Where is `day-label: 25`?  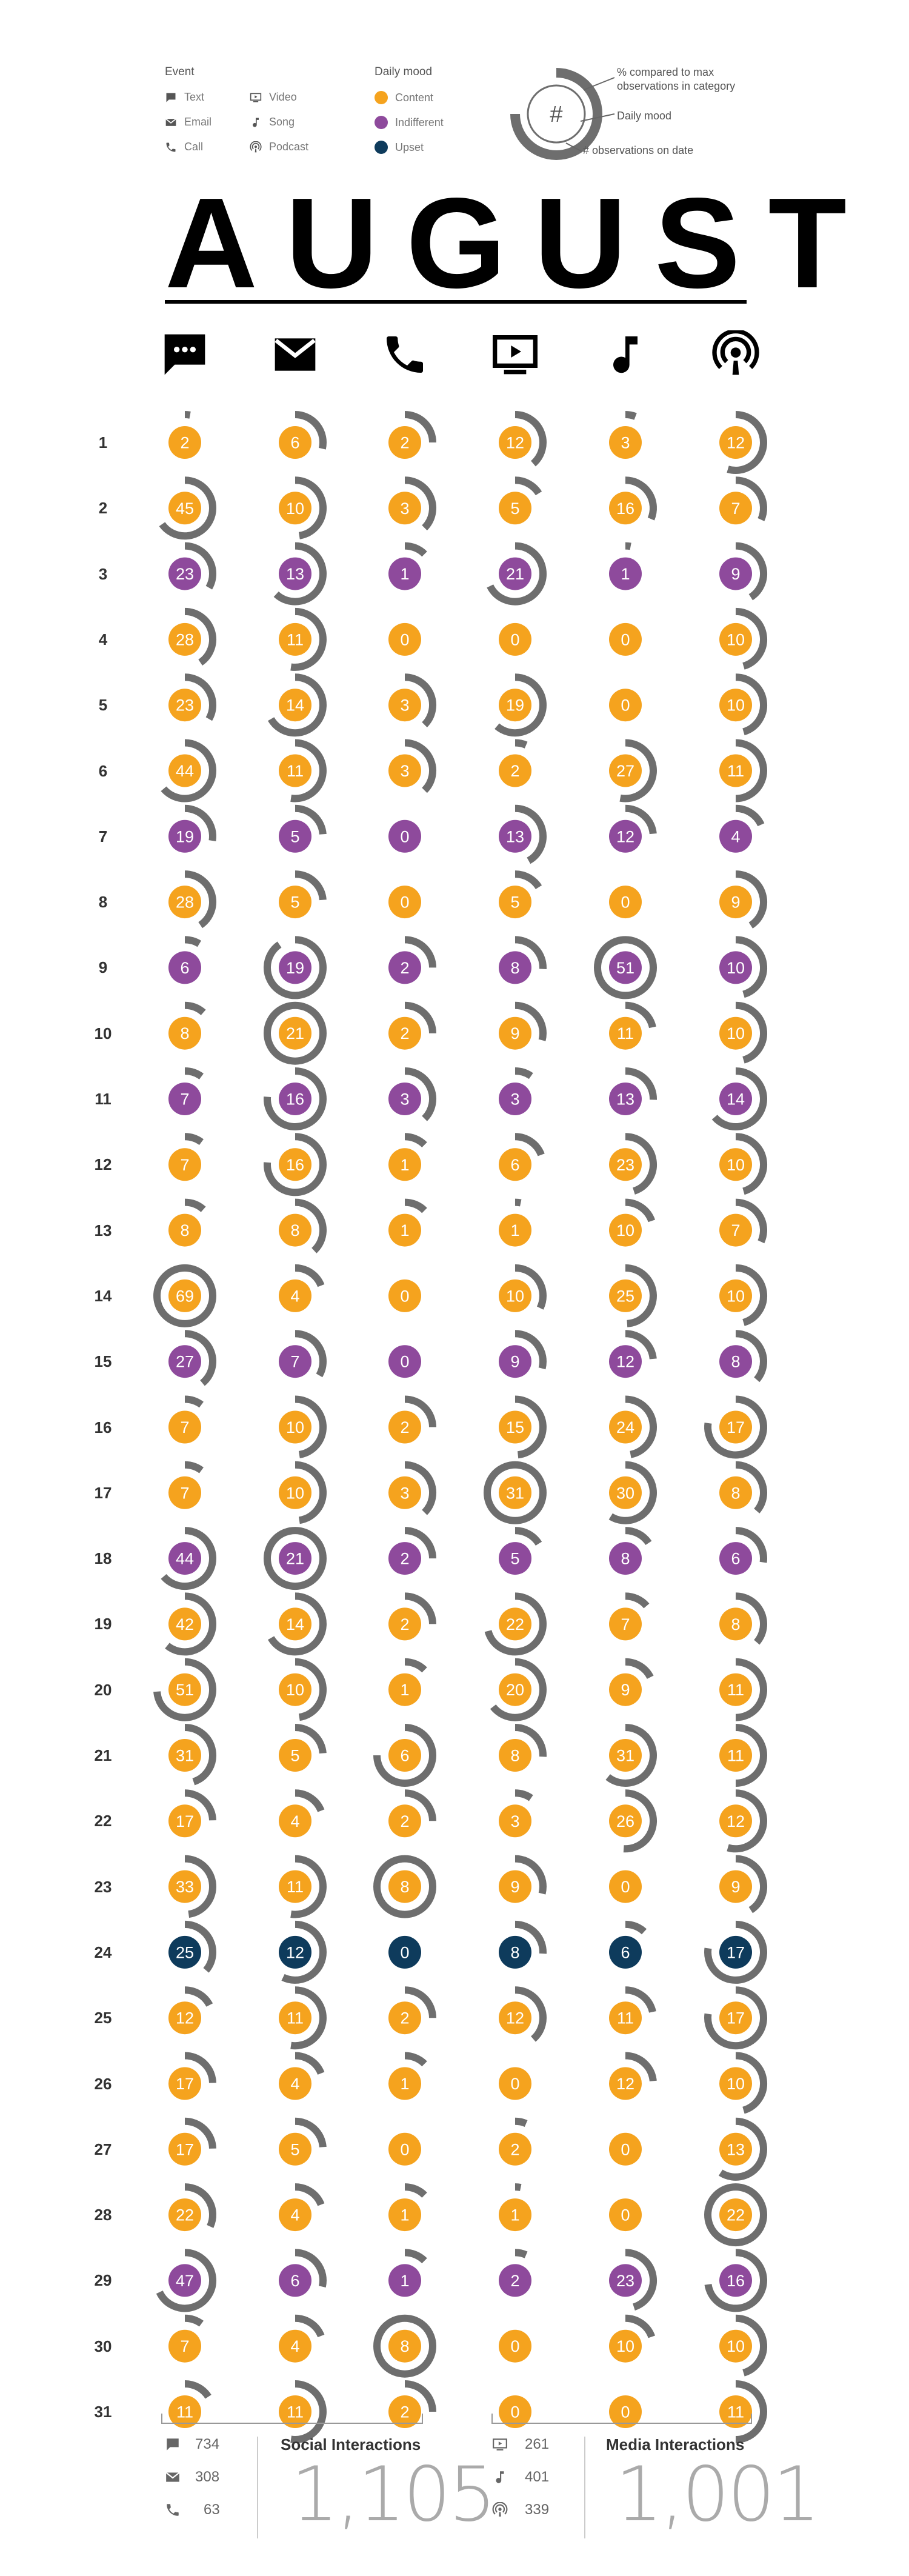 day-label: 25 is located at coordinates (103, 2018).